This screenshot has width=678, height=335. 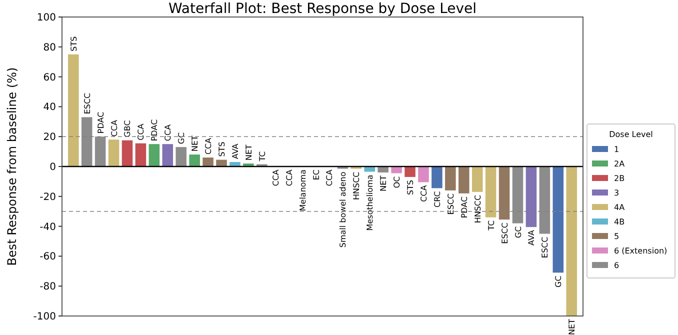 I want to click on y-tick-label: -100, so click(x=44, y=317).